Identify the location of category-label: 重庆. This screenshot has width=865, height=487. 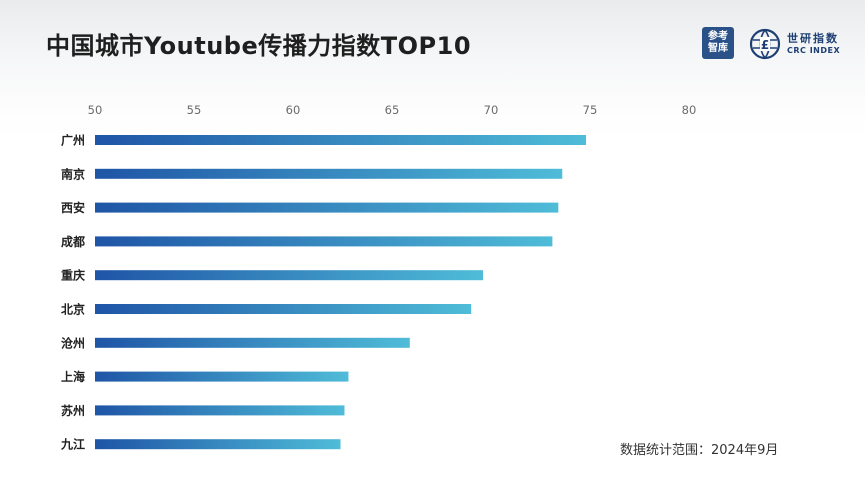
(73, 275).